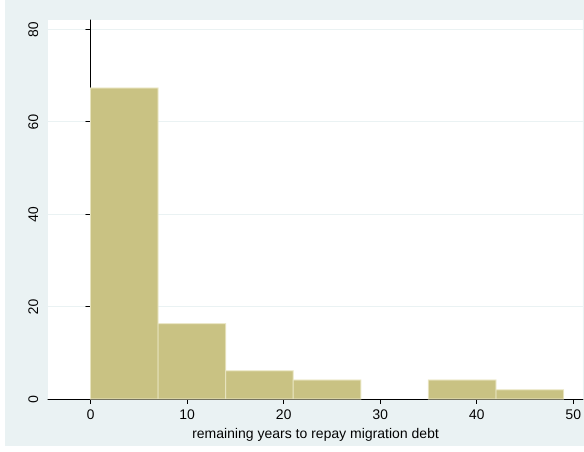  I want to click on x-tick-label: 40, so click(476, 414).